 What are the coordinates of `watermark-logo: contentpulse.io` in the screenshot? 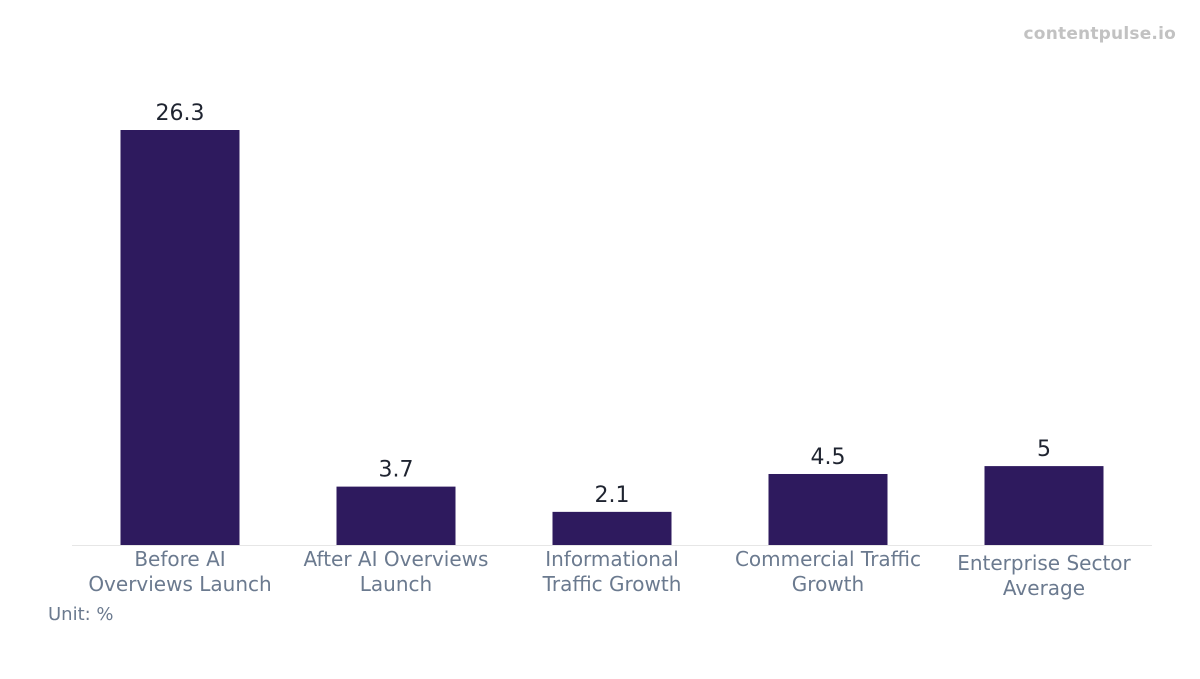 It's located at (1099, 34).